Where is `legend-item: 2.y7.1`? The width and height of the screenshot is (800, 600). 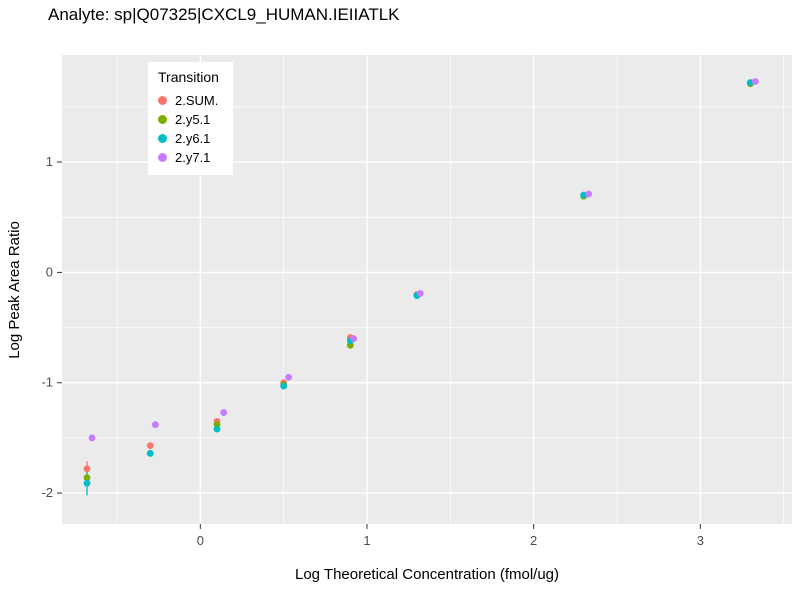
legend-item: 2.y7.1 is located at coordinates (188, 157).